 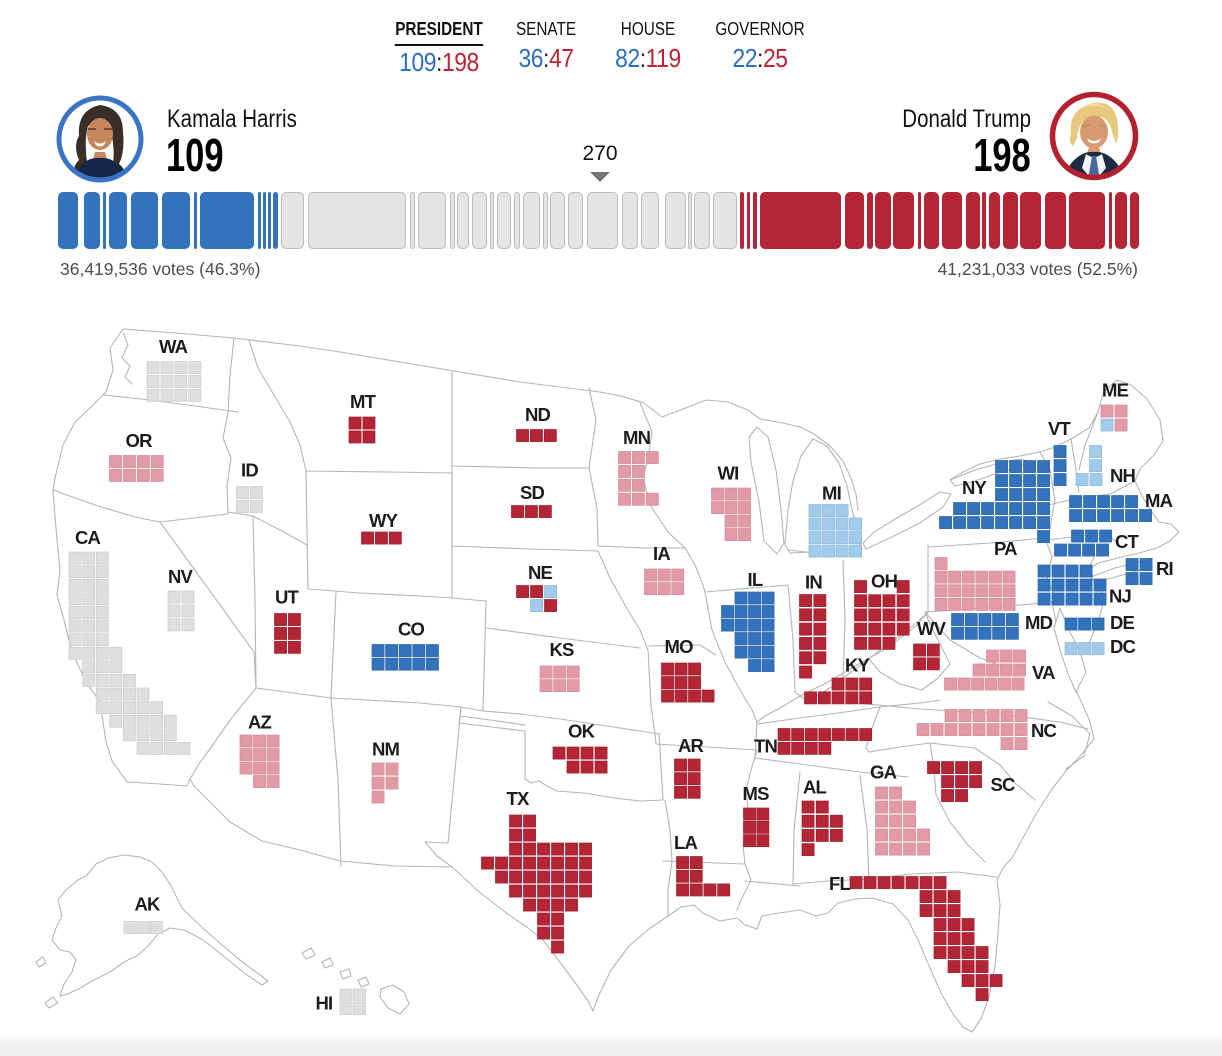 What do you see at coordinates (384, 520) in the screenshot?
I see `svg-text: WY` at bounding box center [384, 520].